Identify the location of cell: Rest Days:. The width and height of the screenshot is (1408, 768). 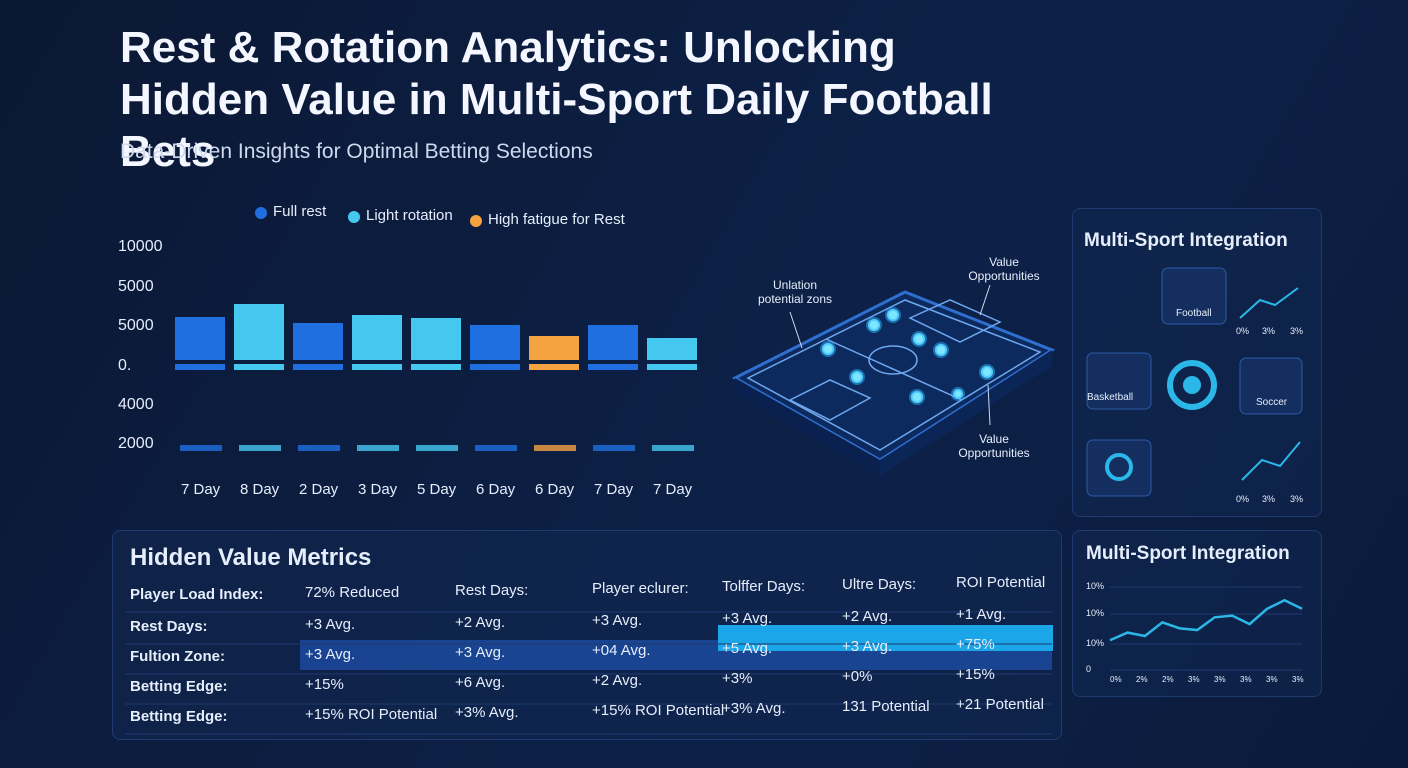
(492, 590).